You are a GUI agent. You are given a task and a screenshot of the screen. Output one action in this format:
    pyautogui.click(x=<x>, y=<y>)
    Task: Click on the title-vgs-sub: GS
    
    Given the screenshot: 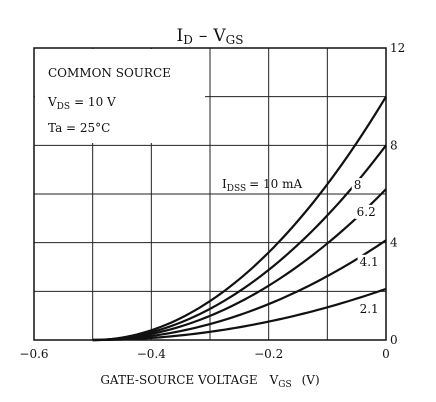 What is the action you would take?
    pyautogui.click(x=235, y=40)
    